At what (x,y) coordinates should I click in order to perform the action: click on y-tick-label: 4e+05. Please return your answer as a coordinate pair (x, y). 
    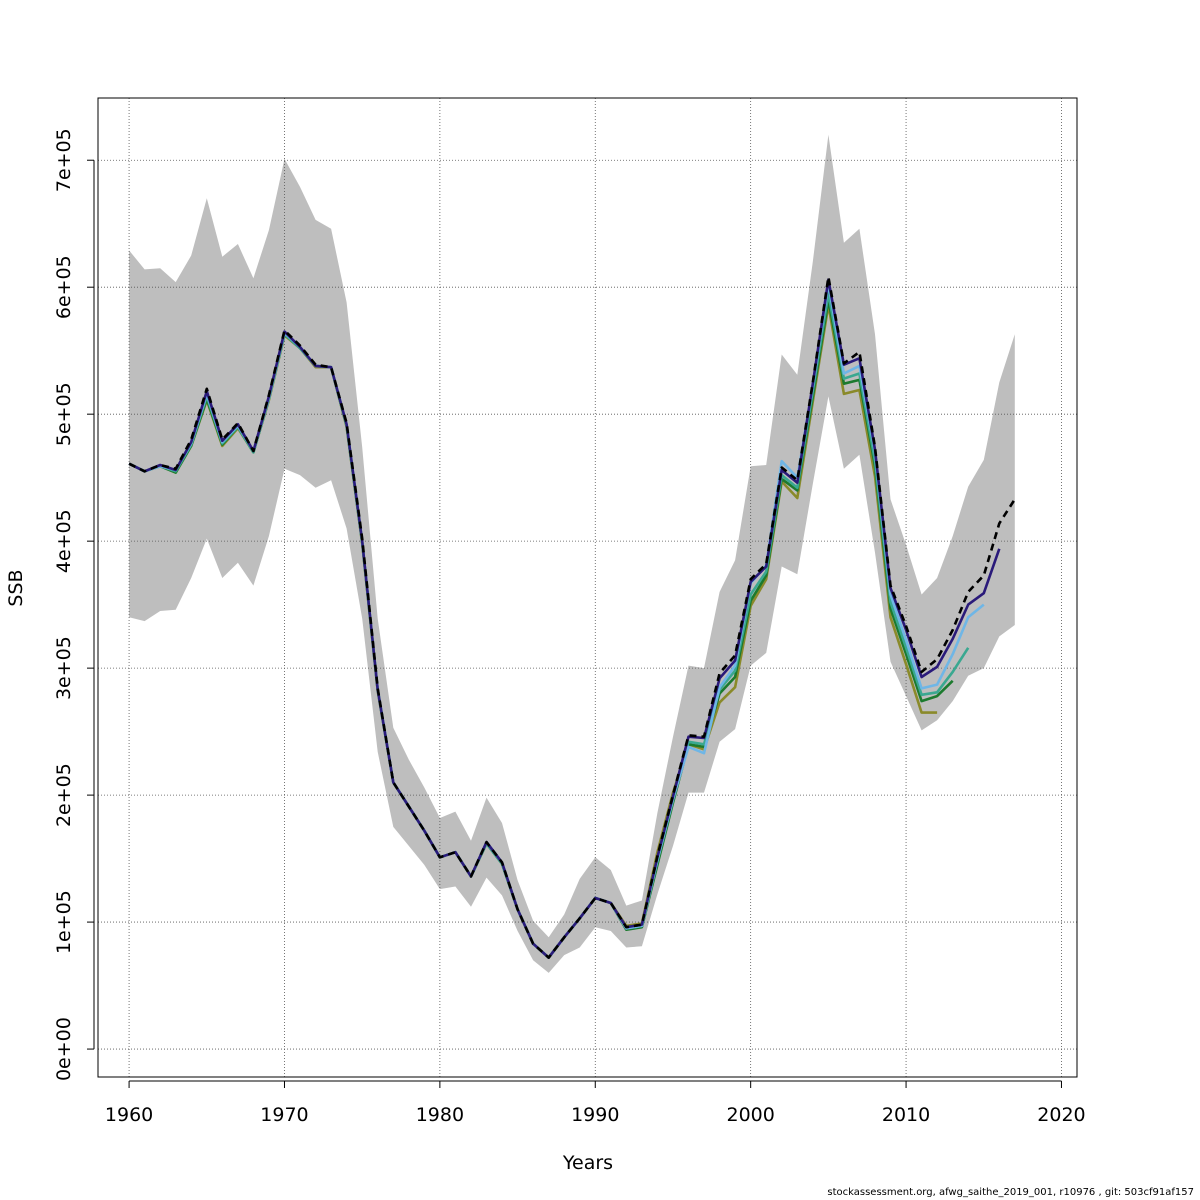
    Looking at the image, I should click on (64, 541).